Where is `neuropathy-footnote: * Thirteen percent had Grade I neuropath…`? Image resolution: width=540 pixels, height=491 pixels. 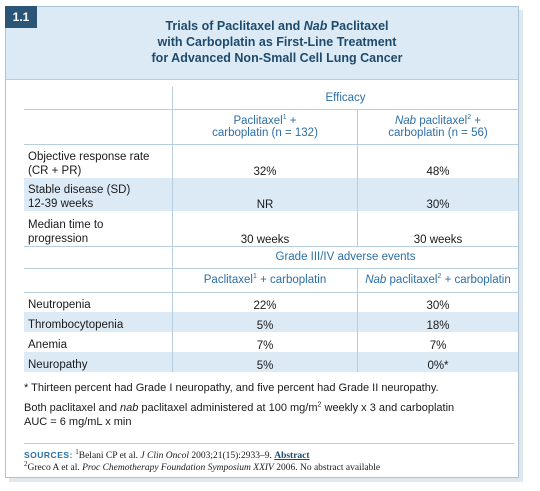
neuropathy-footnote: * Thirteen percent had Grade I neuropath… is located at coordinates (231, 388).